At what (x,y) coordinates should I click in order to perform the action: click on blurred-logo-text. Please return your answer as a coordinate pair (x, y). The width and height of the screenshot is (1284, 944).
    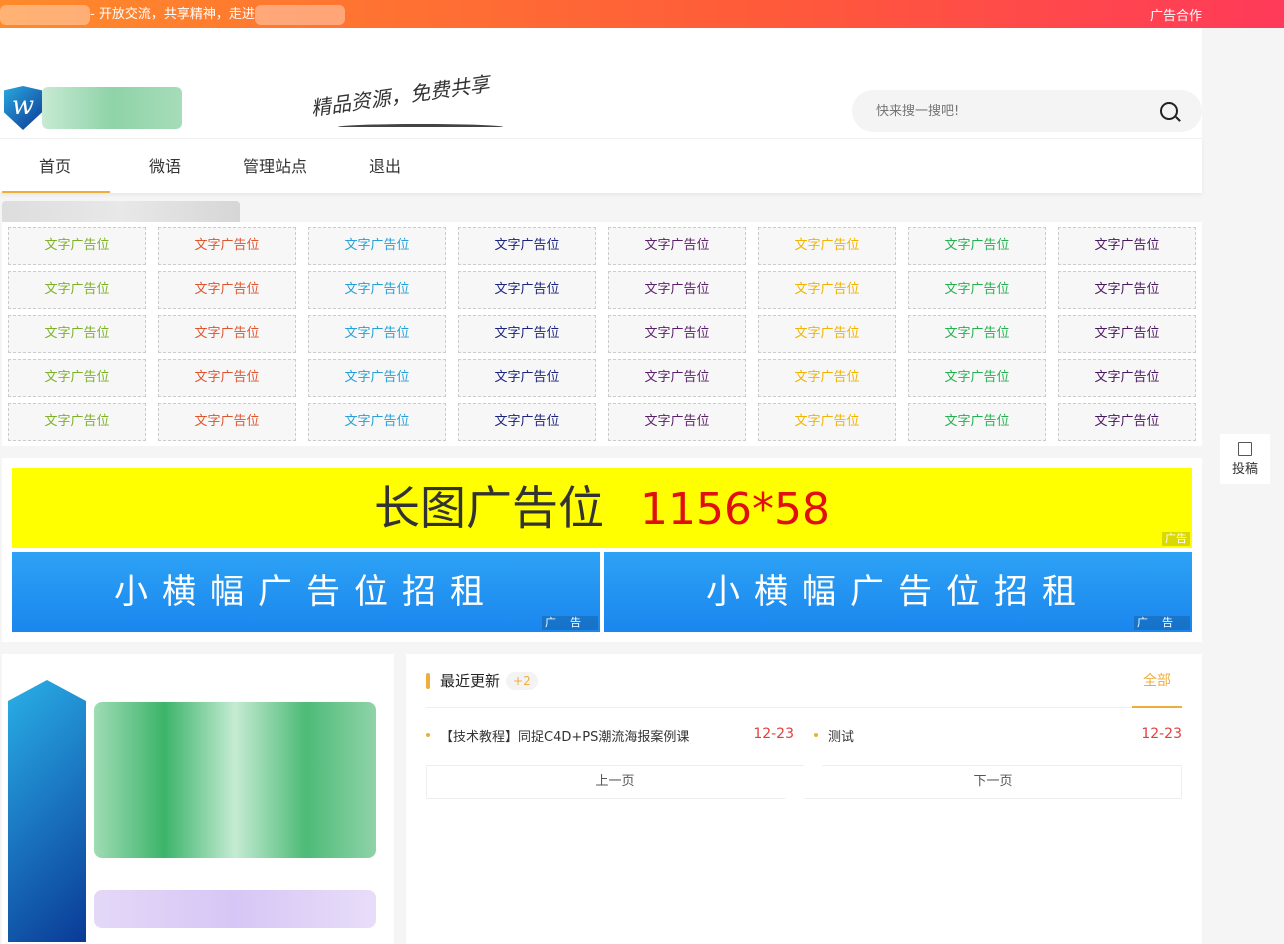
    Looking at the image, I should click on (112, 108).